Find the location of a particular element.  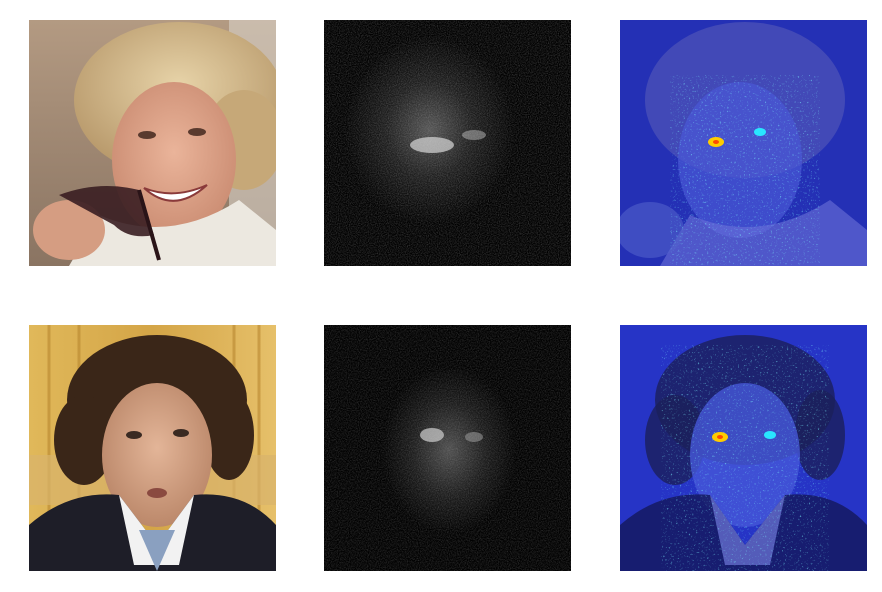

row1-saliency-map is located at coordinates (447, 143).